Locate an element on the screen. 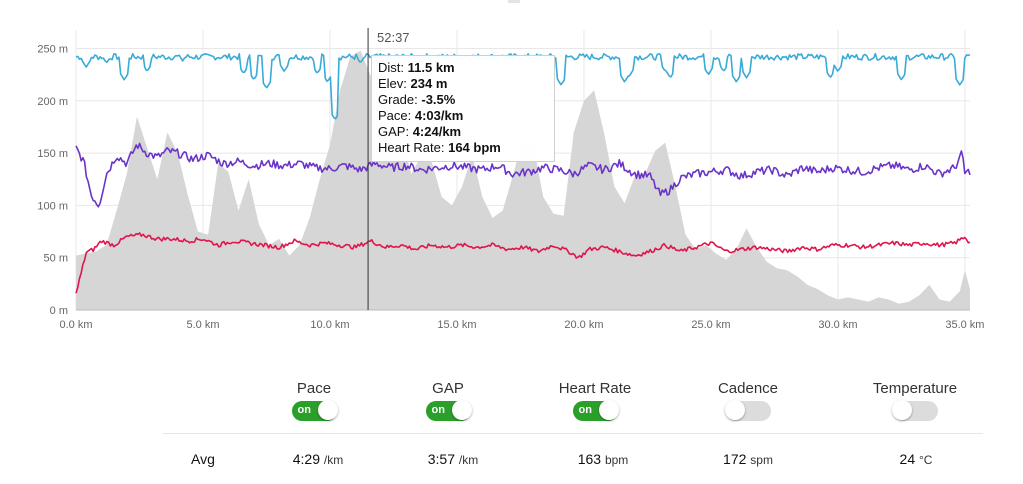 The image size is (1023, 484). toggle-gap: GAP on is located at coordinates (448, 400).